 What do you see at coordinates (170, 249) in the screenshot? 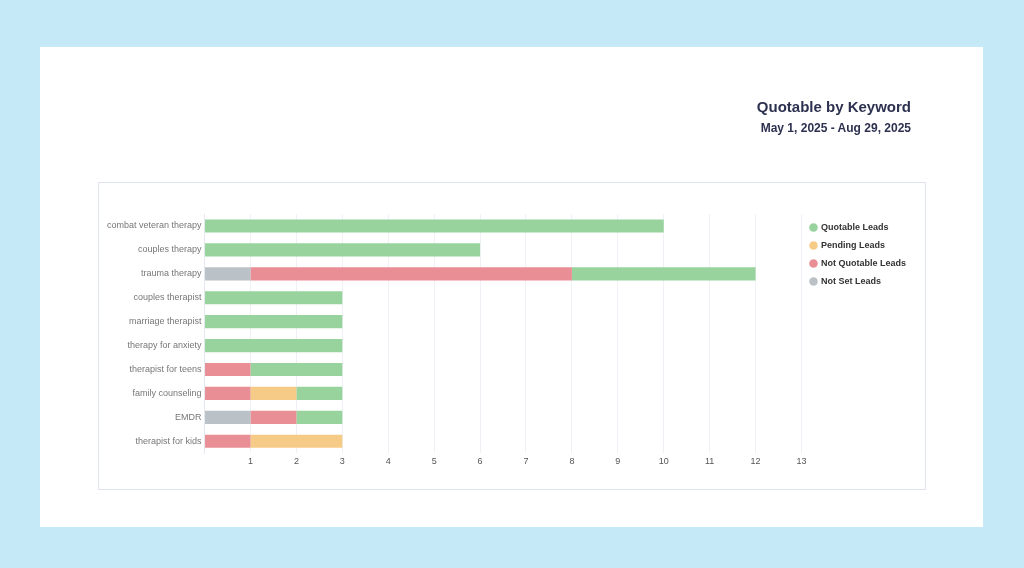
I see `y-tick-label: couples therapy` at bounding box center [170, 249].